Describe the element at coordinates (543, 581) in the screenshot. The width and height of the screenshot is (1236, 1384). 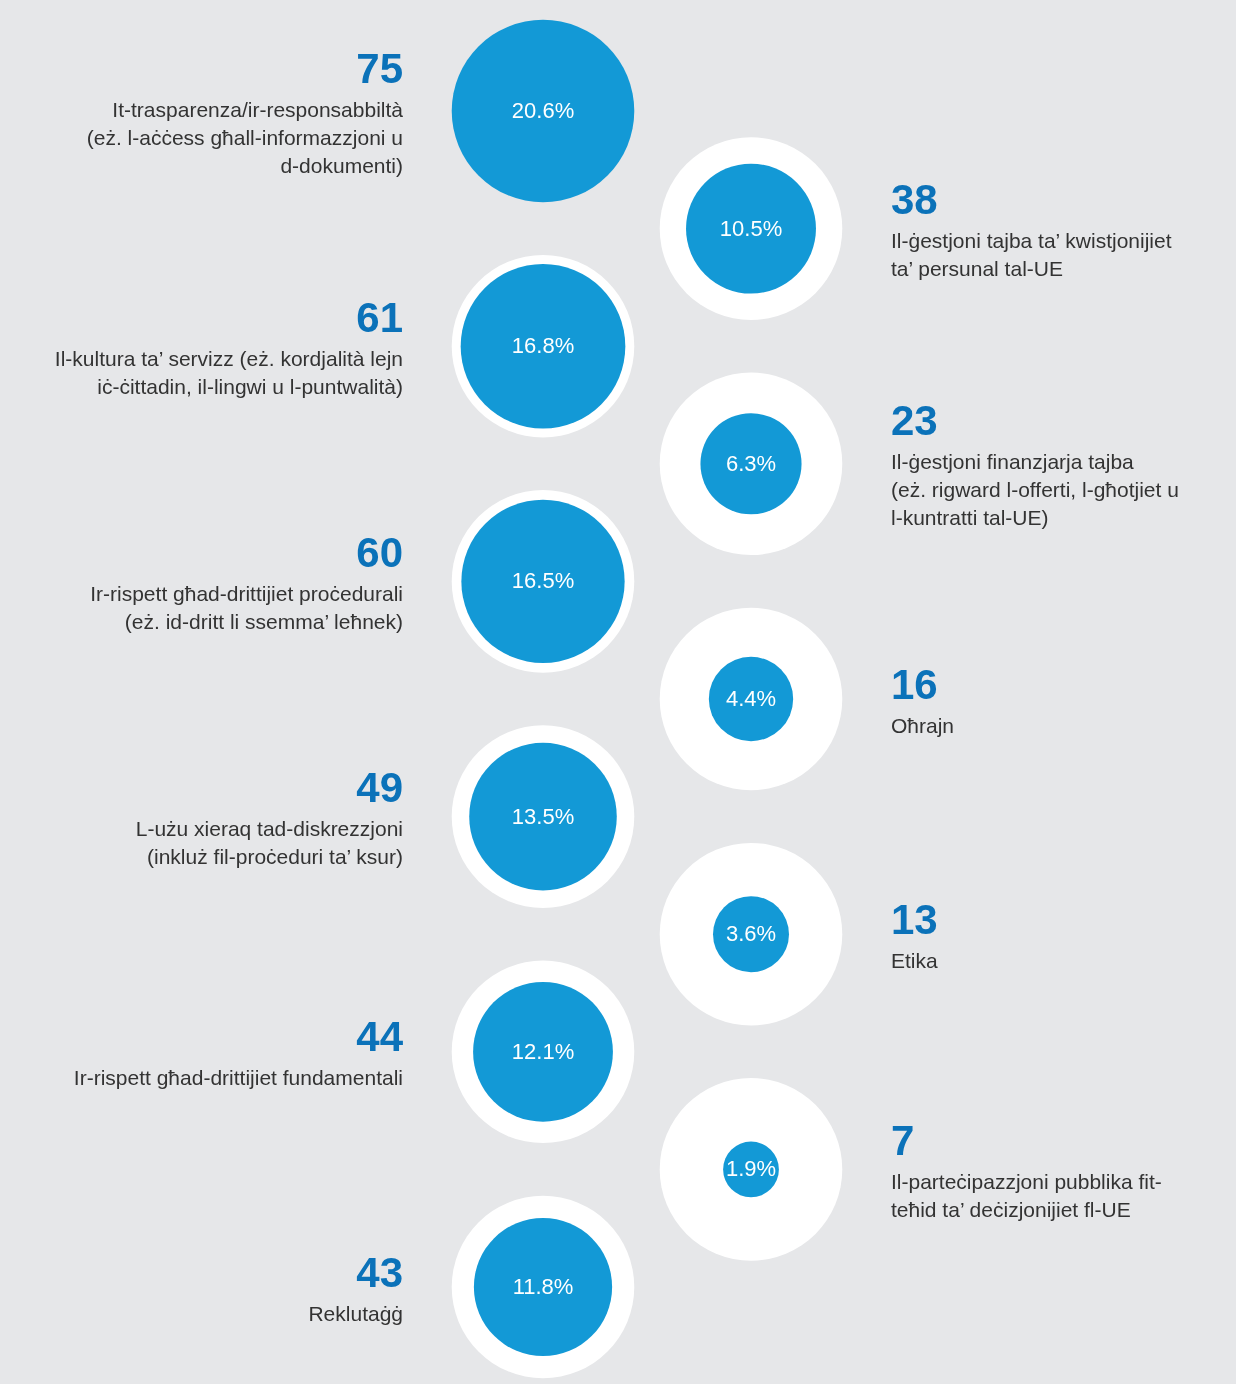
I see `data-label: 16.5%` at that location.